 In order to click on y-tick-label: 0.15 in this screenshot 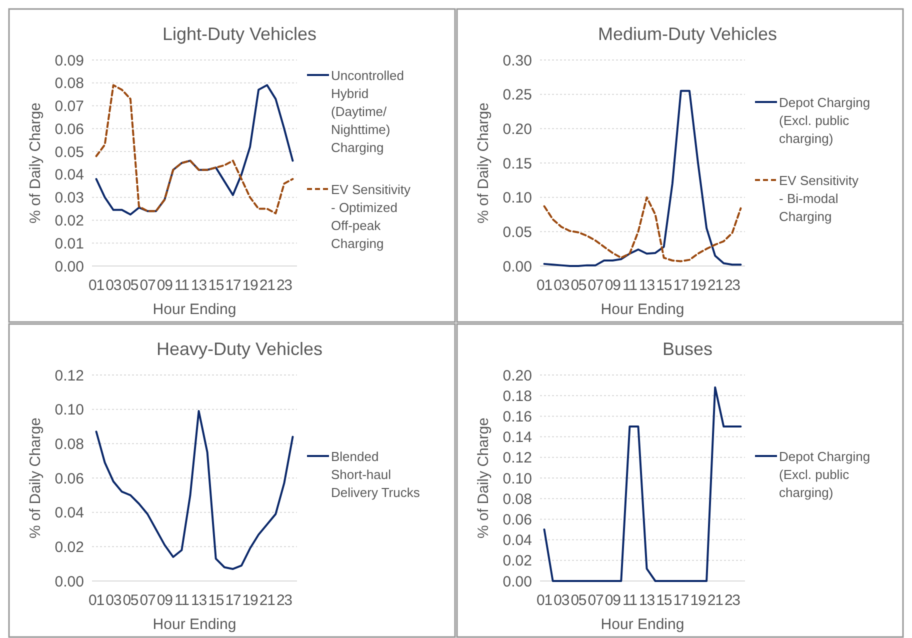, I will do `click(517, 163)`.